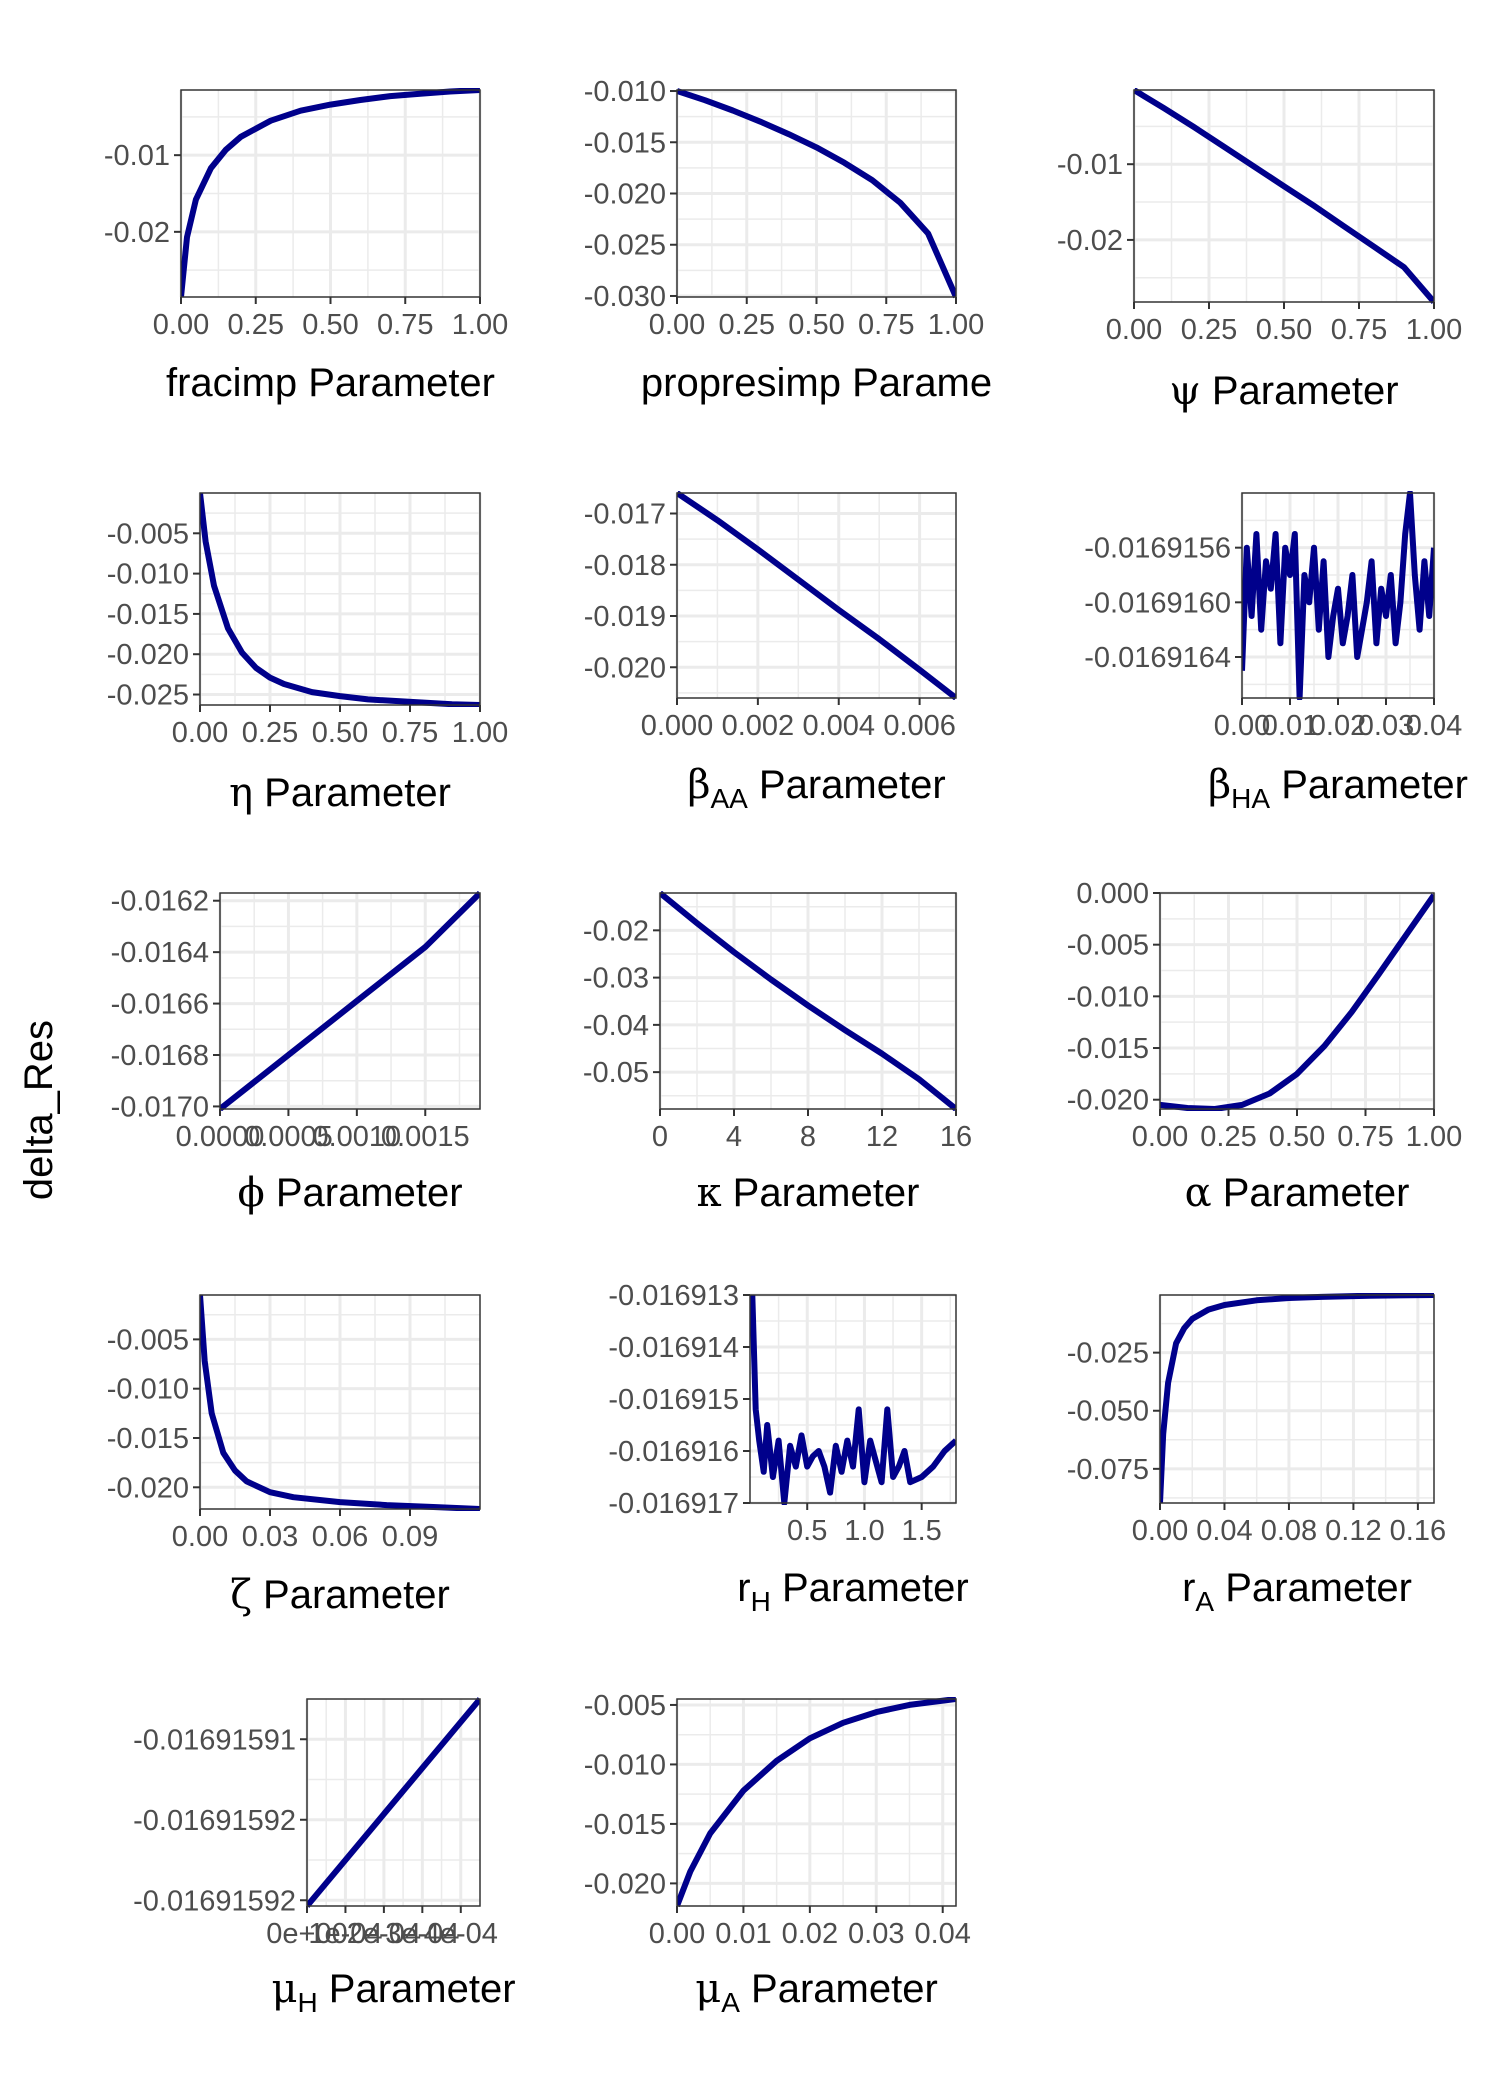 The image size is (1500, 2100). Describe the element at coordinates (616, 931) in the screenshot. I see `y-tick-label: -0.02` at that location.